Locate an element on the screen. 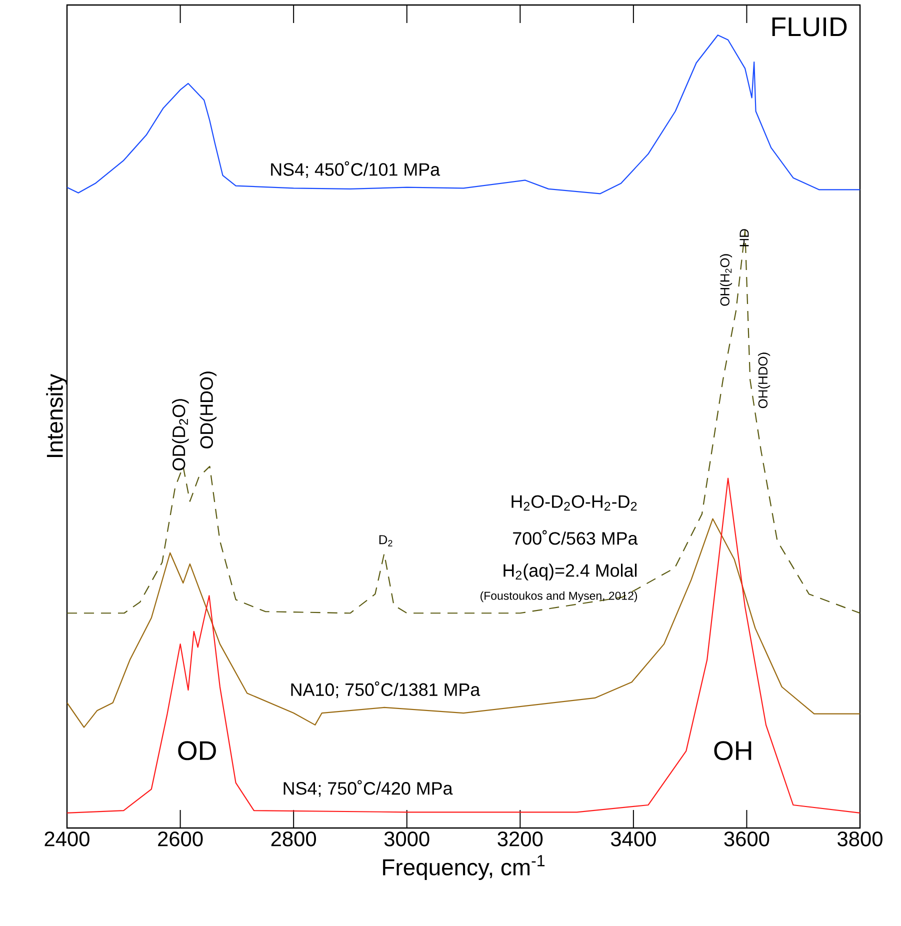 This screenshot has height=926, width=901. x-tick-label: 3000 is located at coordinates (407, 839).